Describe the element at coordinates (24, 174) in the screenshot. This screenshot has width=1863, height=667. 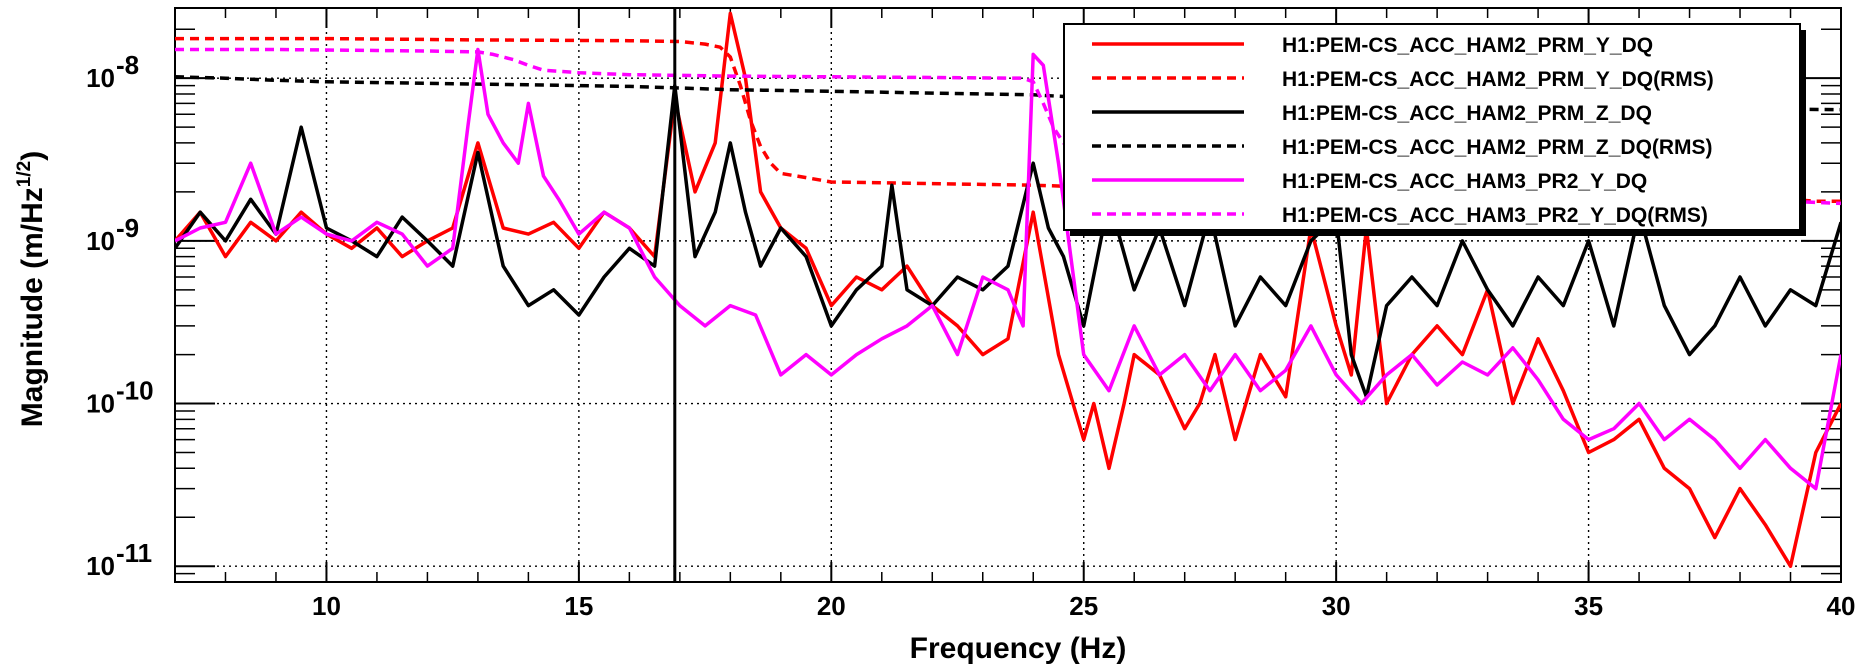
I see `y-axis-title-superscript: 1/2` at that location.